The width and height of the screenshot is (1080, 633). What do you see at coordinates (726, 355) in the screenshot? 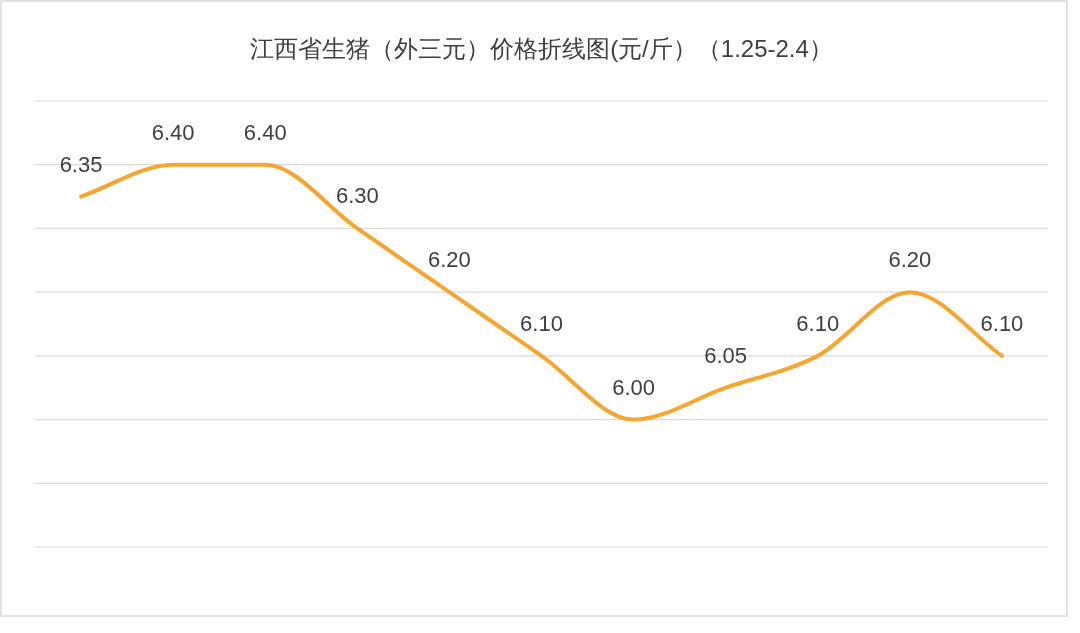
I see `data-label: 6.05` at bounding box center [726, 355].